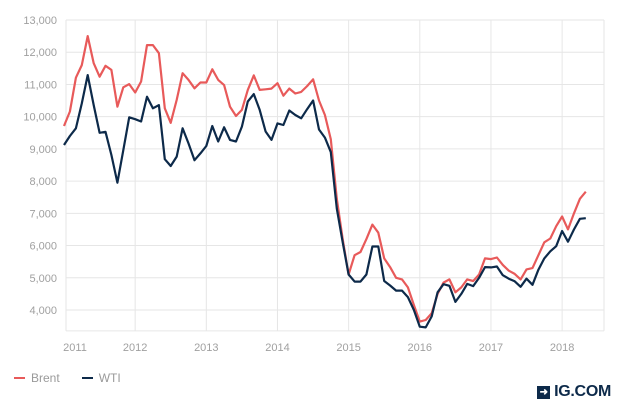  What do you see at coordinates (562, 348) in the screenshot?
I see `x-tick-label: 2018` at bounding box center [562, 348].